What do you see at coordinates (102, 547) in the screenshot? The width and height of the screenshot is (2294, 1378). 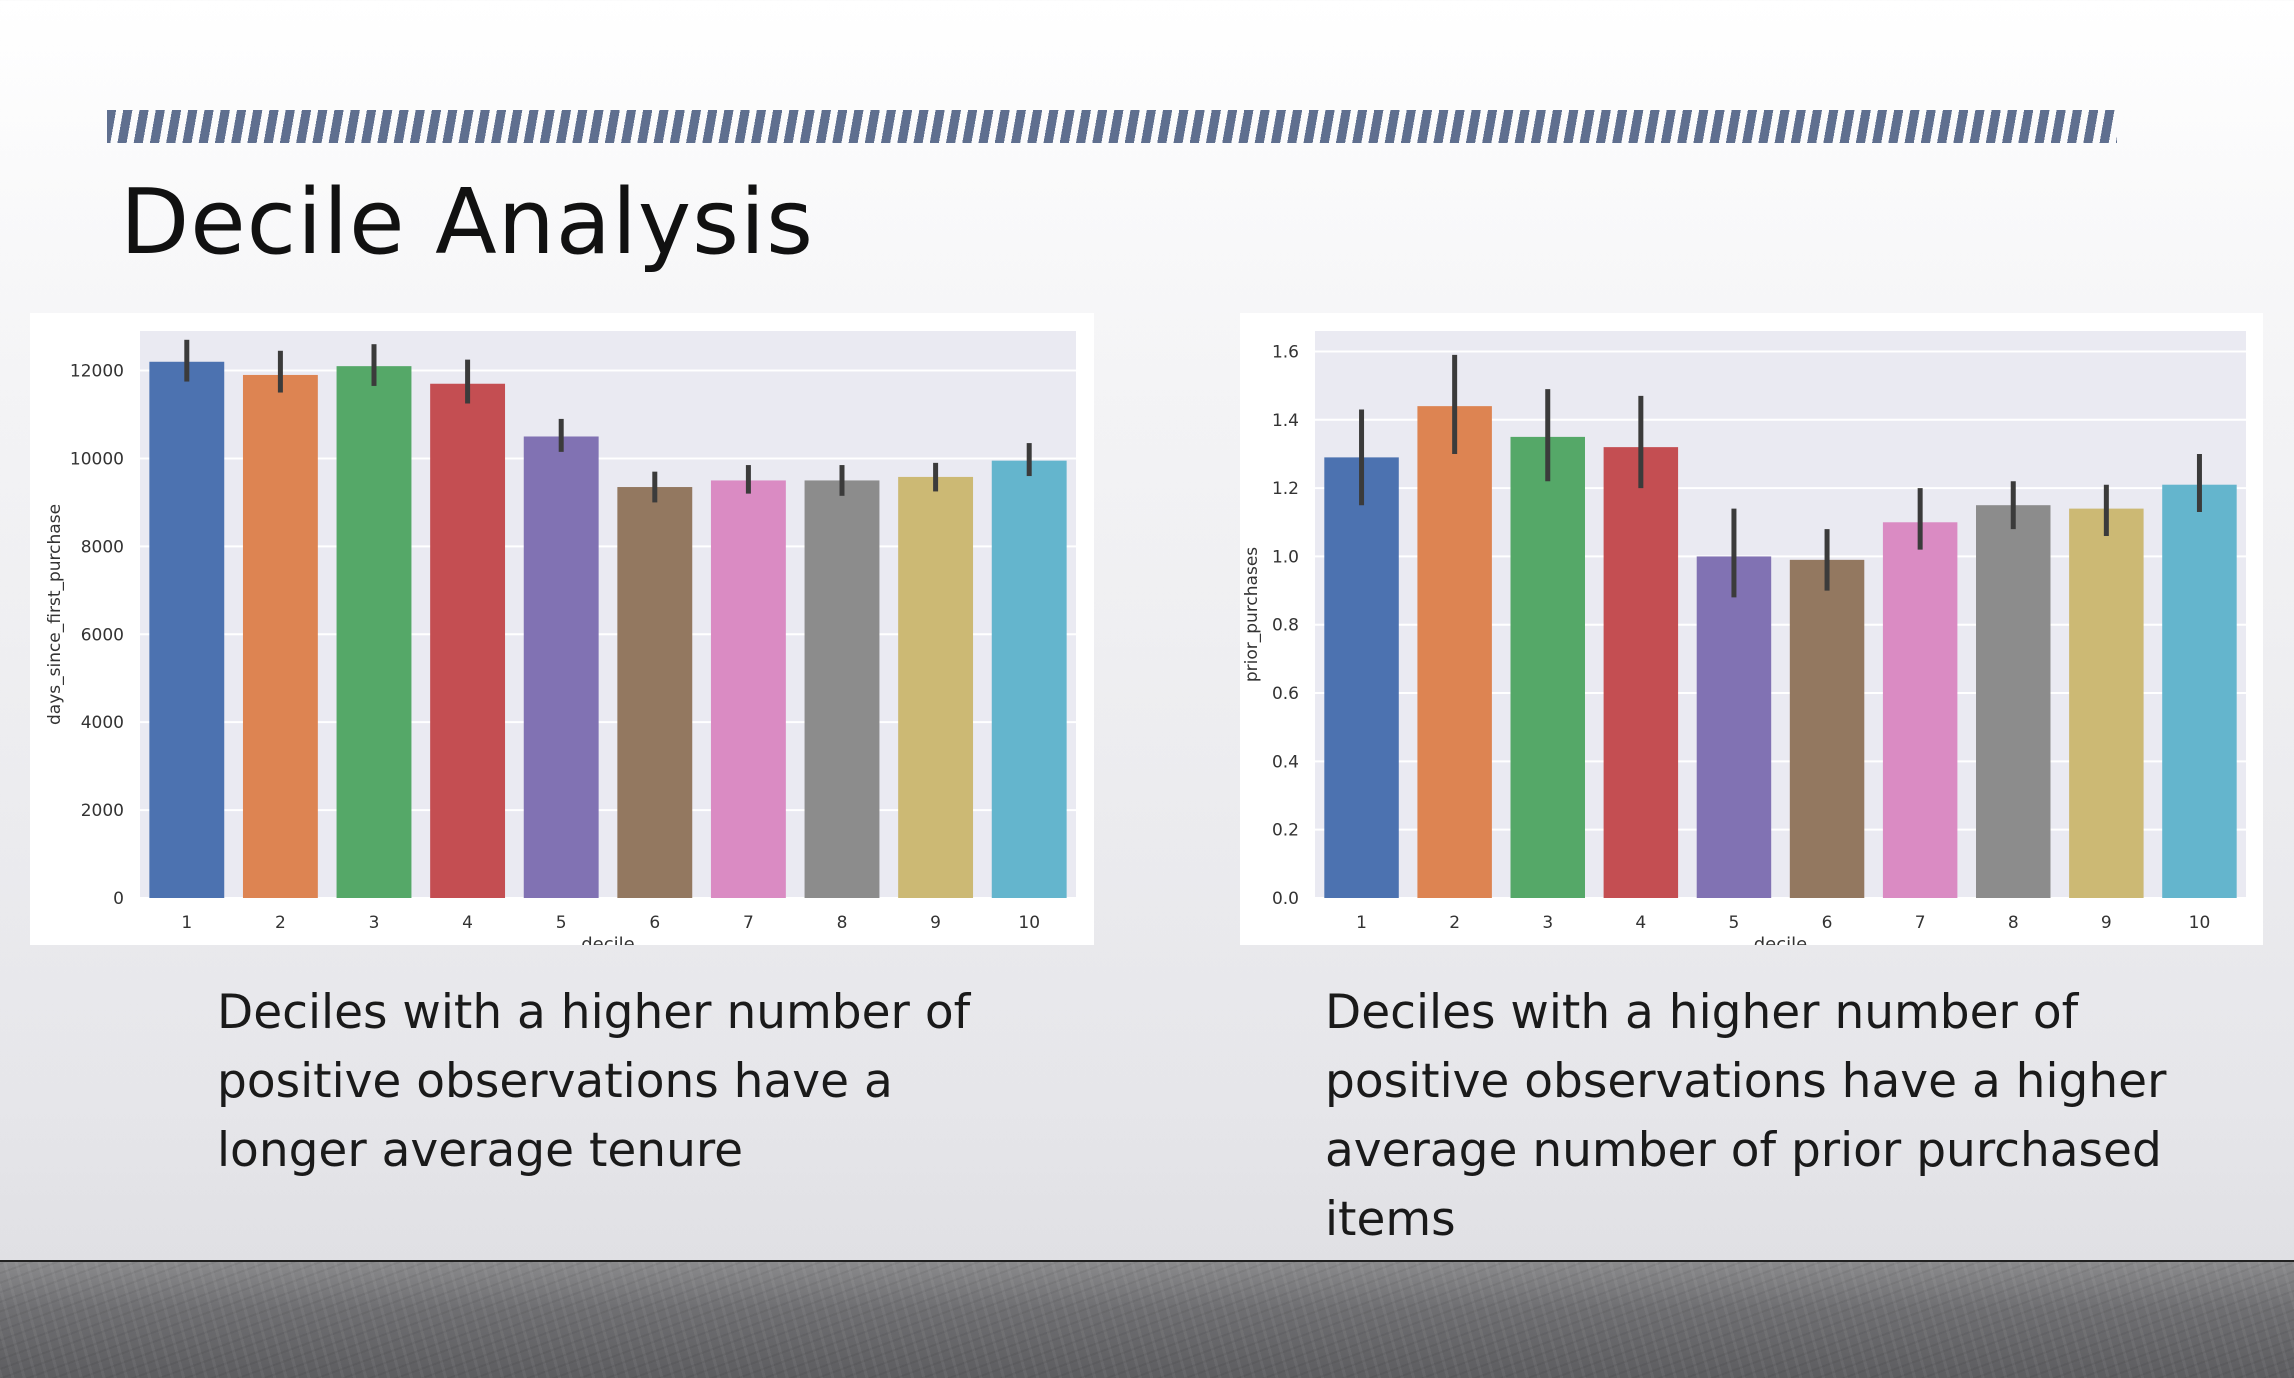 I see `y-tick-label: 8000` at bounding box center [102, 547].